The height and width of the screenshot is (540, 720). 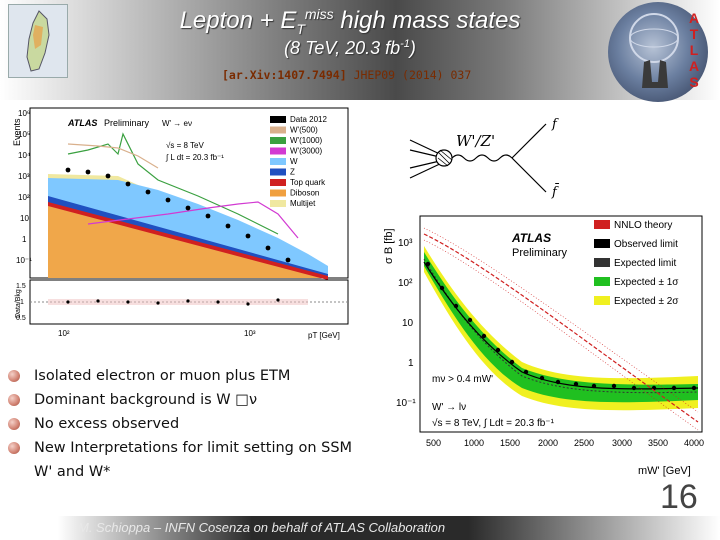 I want to click on xtick-label: 2000, so click(x=548, y=443).